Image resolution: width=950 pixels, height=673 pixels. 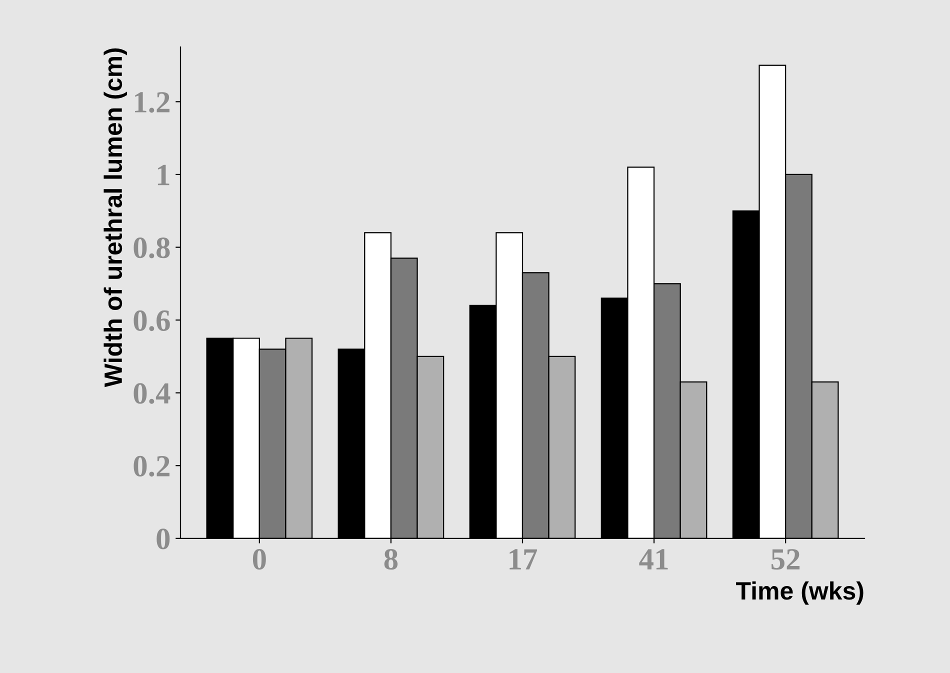 What do you see at coordinates (786, 559) in the screenshot?
I see `x-tick-label: 52` at bounding box center [786, 559].